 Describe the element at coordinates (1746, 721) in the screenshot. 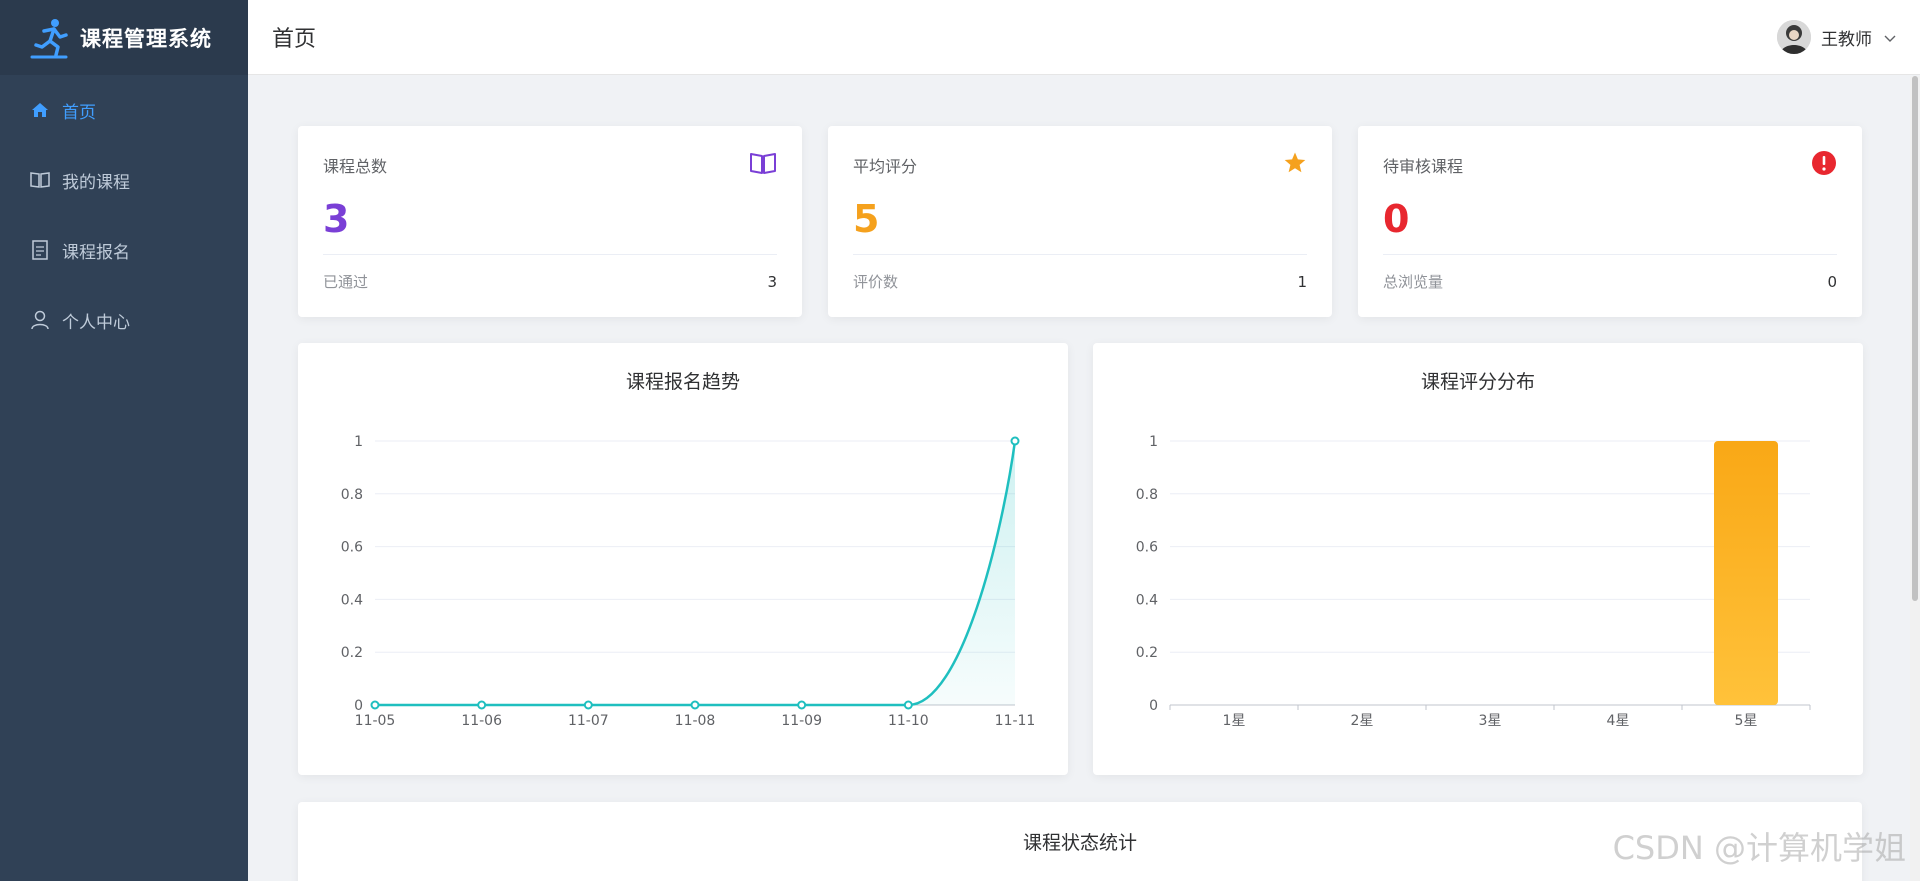

I see `x-tick-label: 5星` at that location.